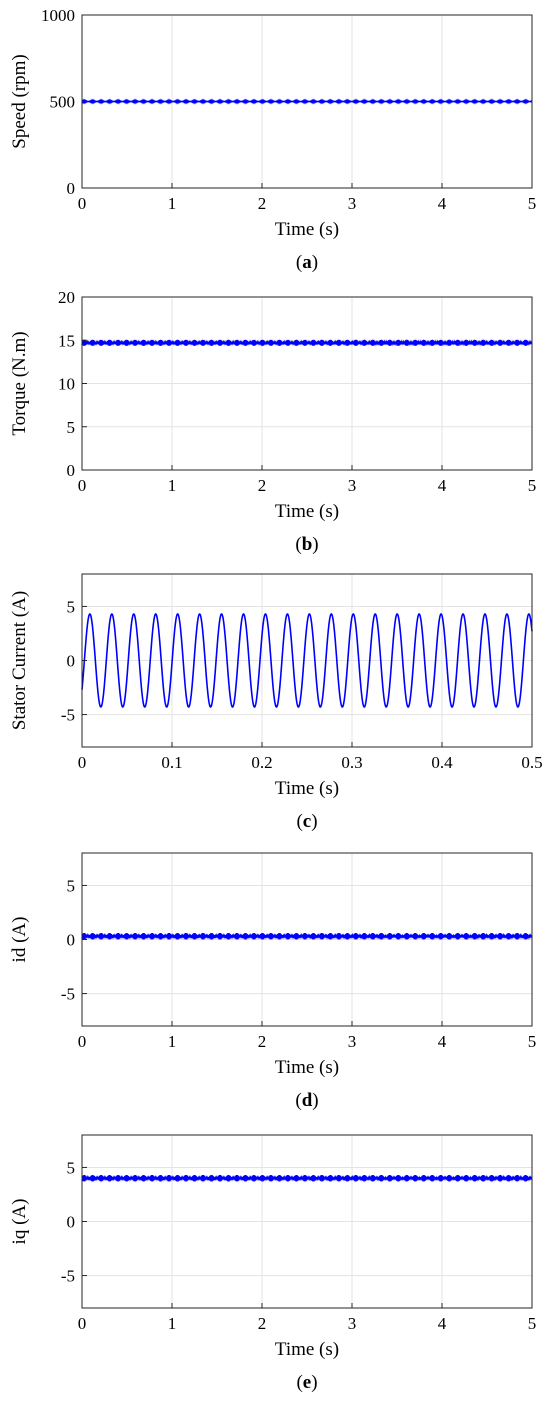 The height and width of the screenshot is (1402, 550). What do you see at coordinates (66, 340) in the screenshot?
I see `y-tick-label: 15` at bounding box center [66, 340].